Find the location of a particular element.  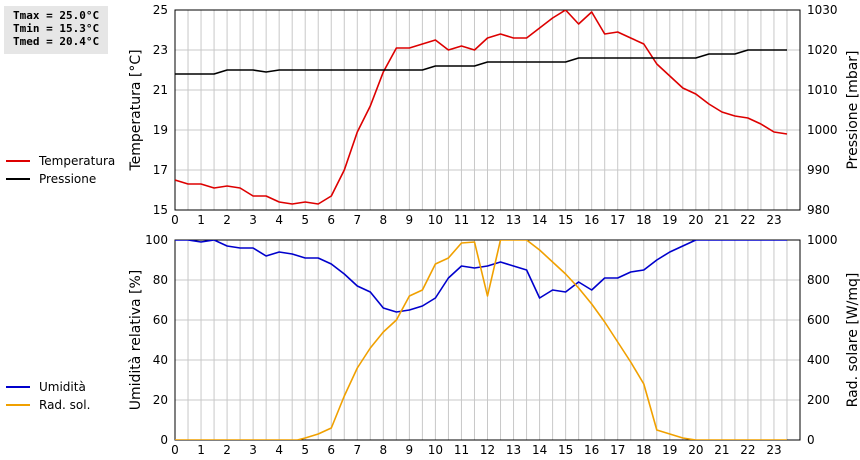

tmin-label: Tmin = 15.3°C is located at coordinates (56, 28).